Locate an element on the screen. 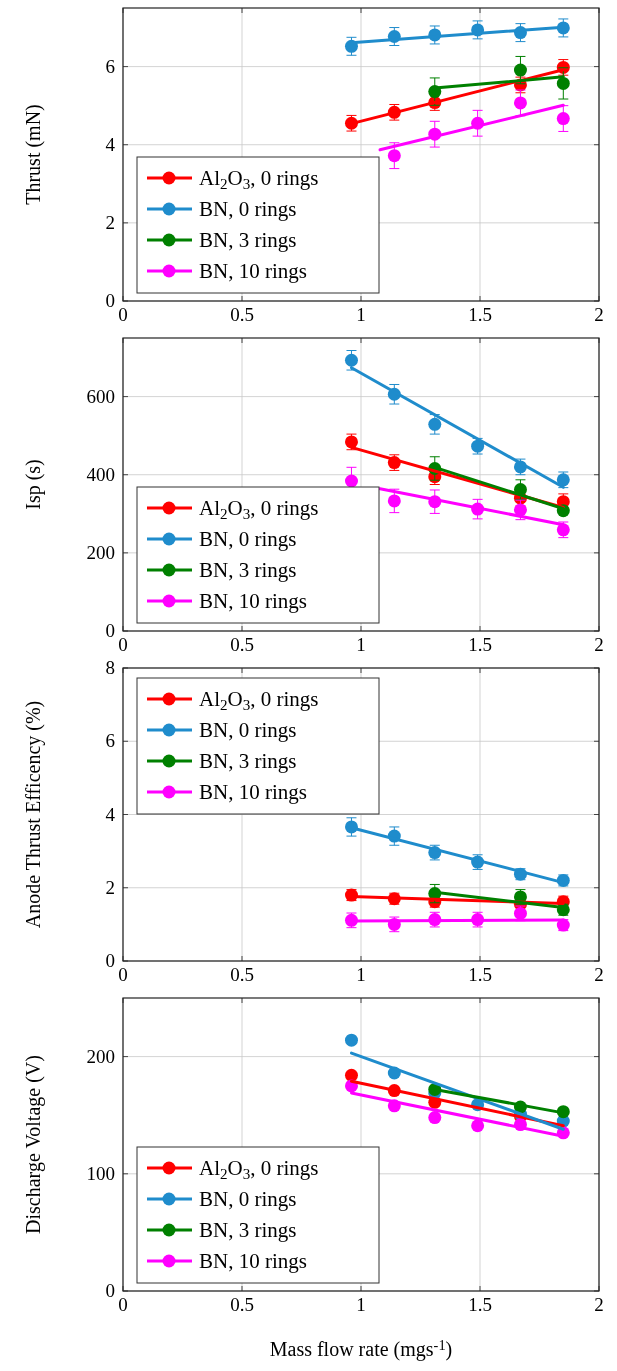  y-axis-title: Isp (s) is located at coordinates (33, 484).